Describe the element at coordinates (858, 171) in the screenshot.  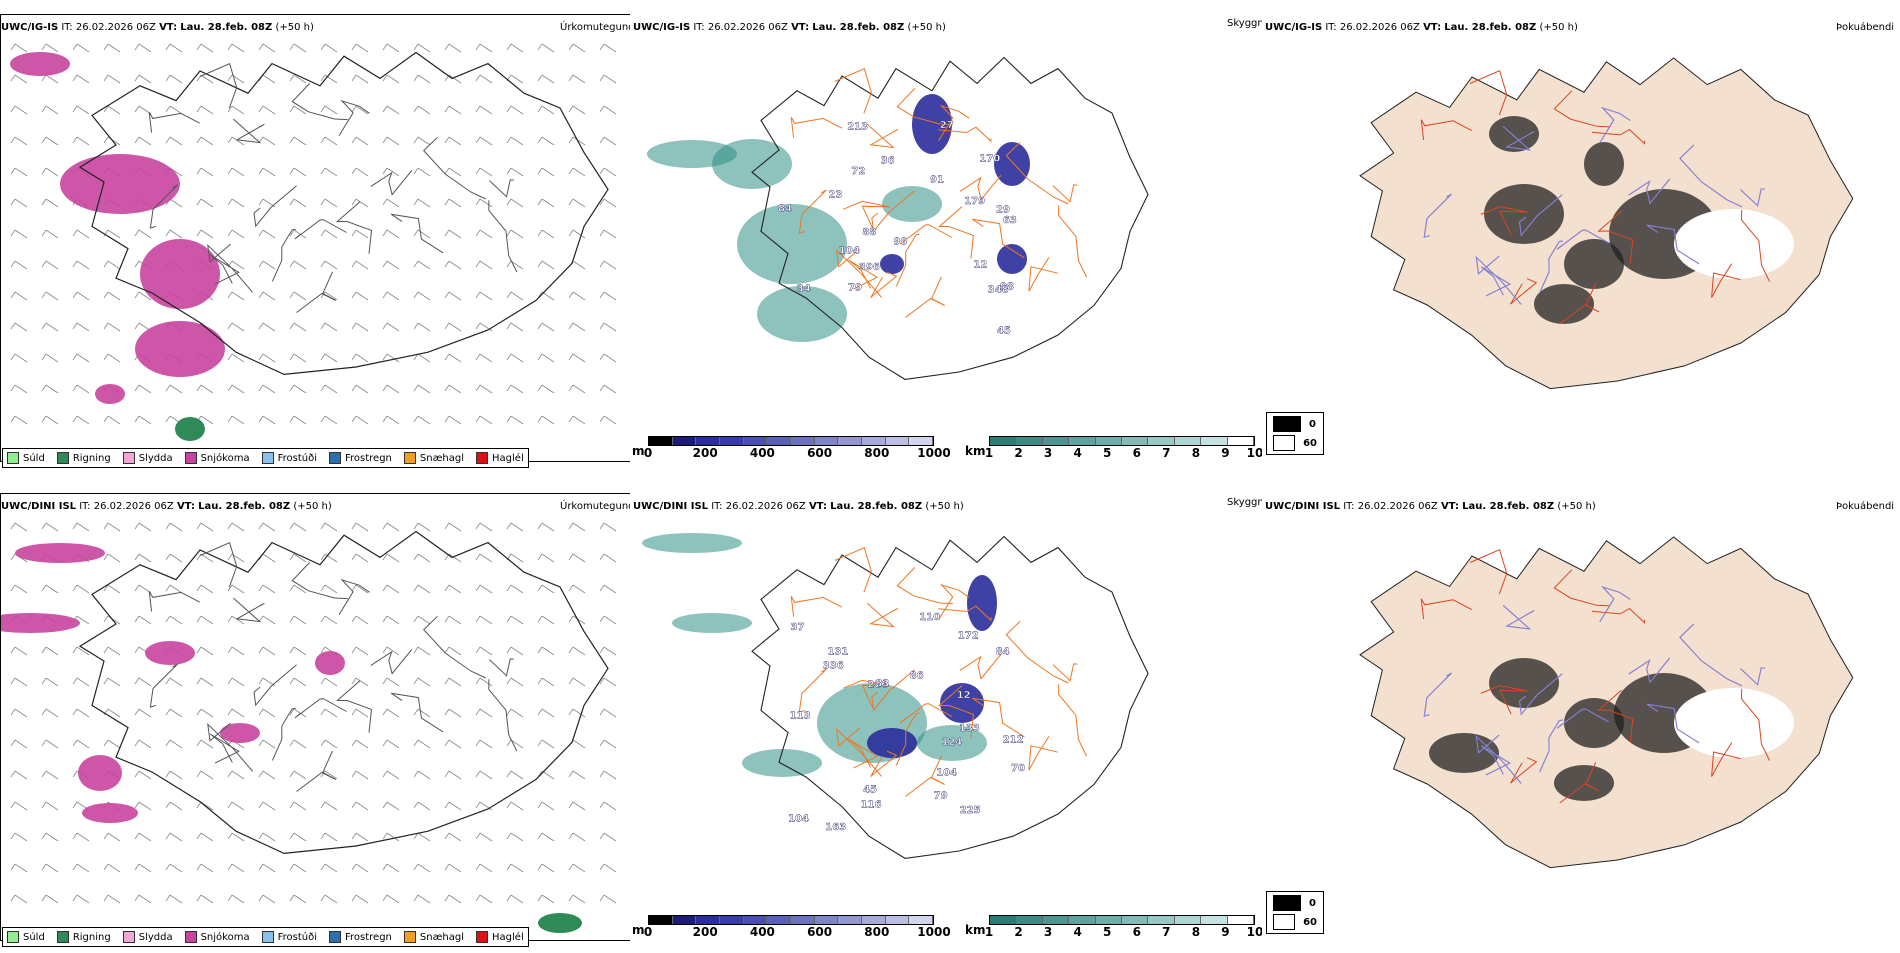
I see `value-label: 72` at that location.